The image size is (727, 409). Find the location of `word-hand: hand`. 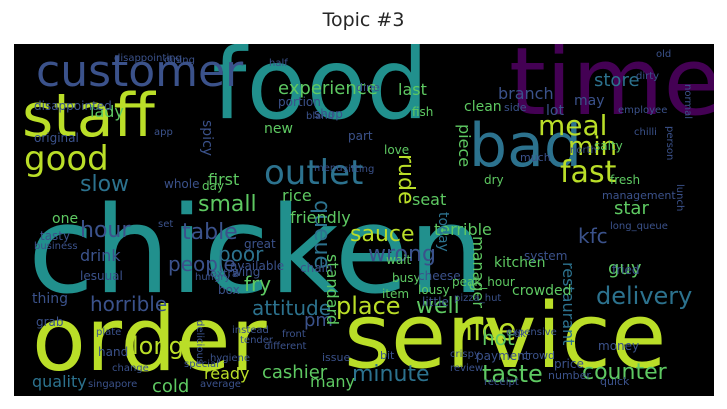

word-hand: hand is located at coordinates (113, 352).